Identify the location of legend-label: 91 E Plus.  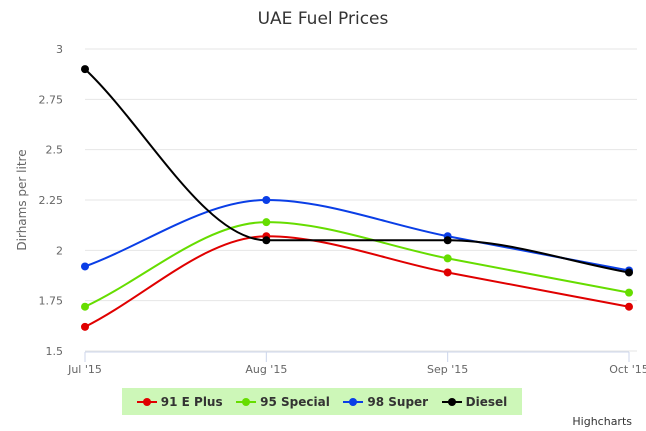
(191, 401).